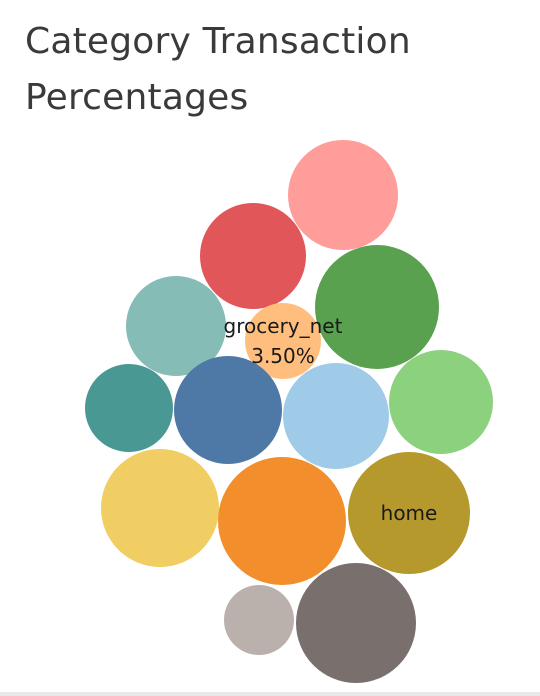 This screenshot has height=696, width=540. What do you see at coordinates (283, 326) in the screenshot?
I see `bubble-category-label: grocery_net` at bounding box center [283, 326].